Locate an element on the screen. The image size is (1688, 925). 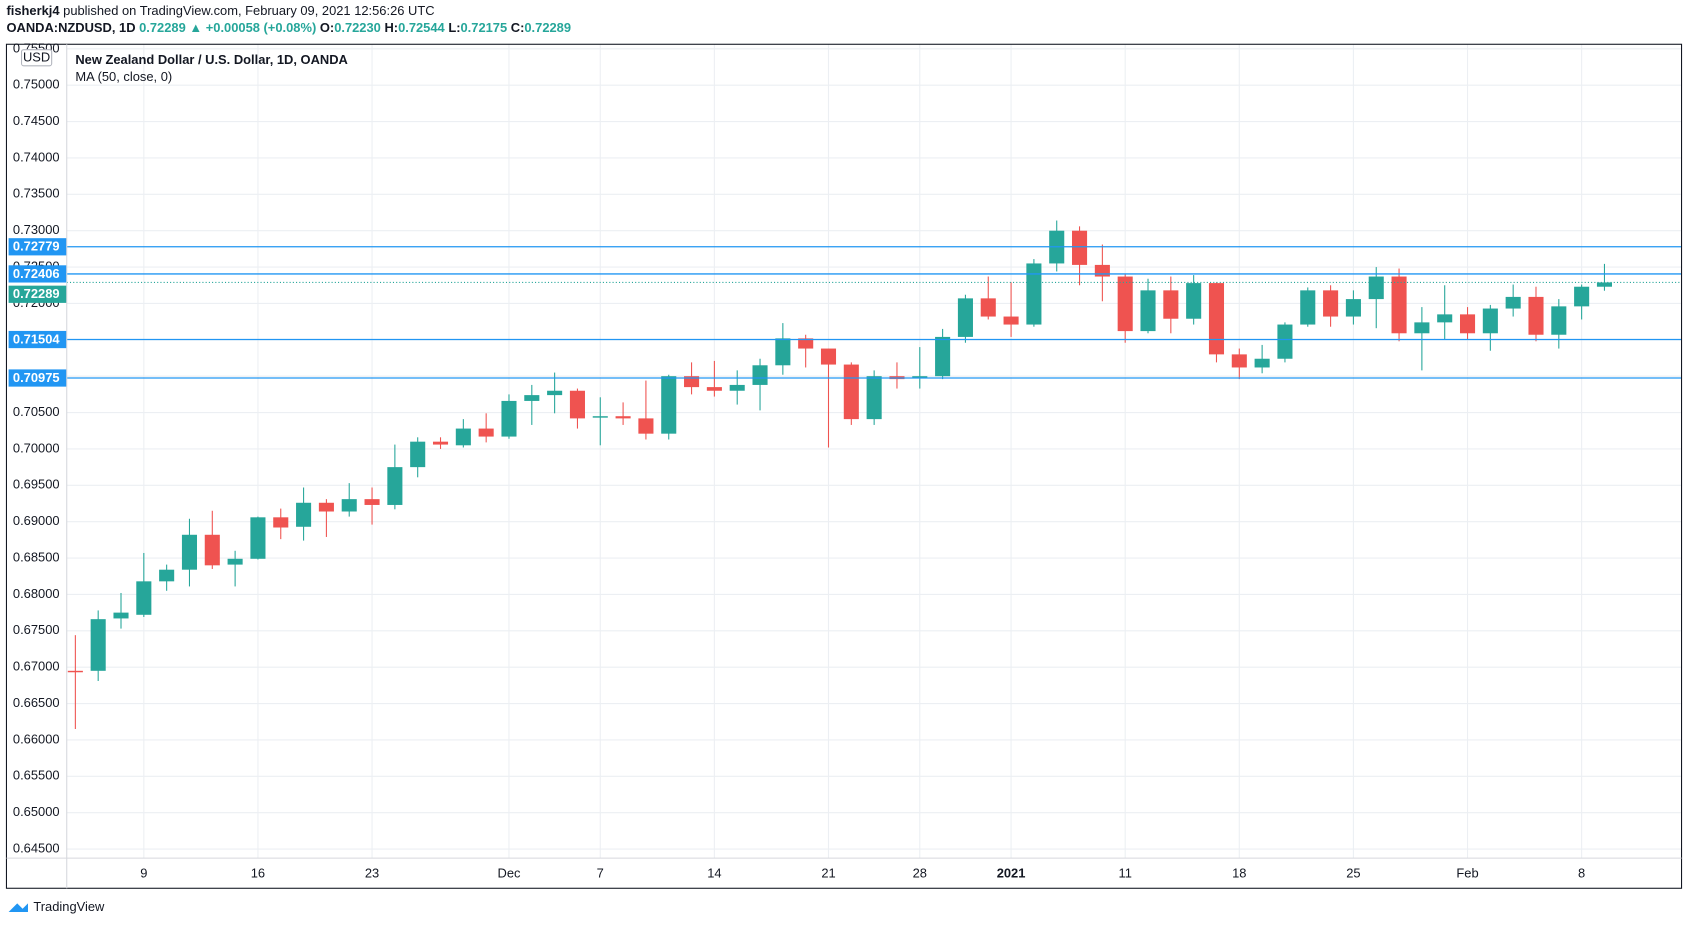
y-tick-label: 0.70500 is located at coordinates (36, 411).